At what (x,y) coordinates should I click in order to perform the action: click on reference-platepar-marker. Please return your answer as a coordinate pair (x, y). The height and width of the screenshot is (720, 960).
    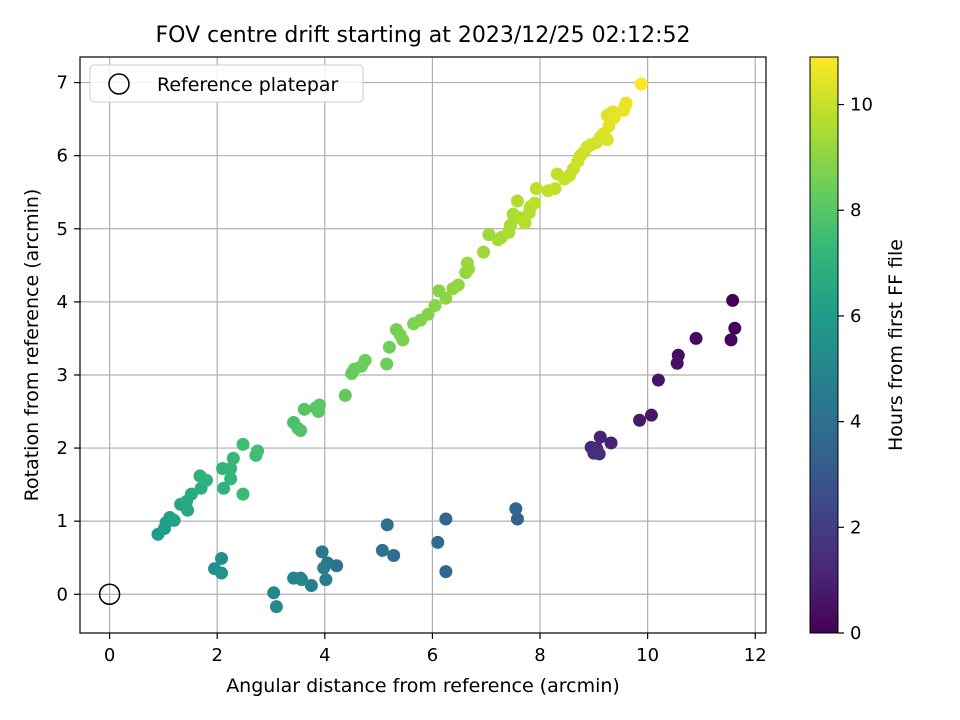
    Looking at the image, I should click on (109, 594).